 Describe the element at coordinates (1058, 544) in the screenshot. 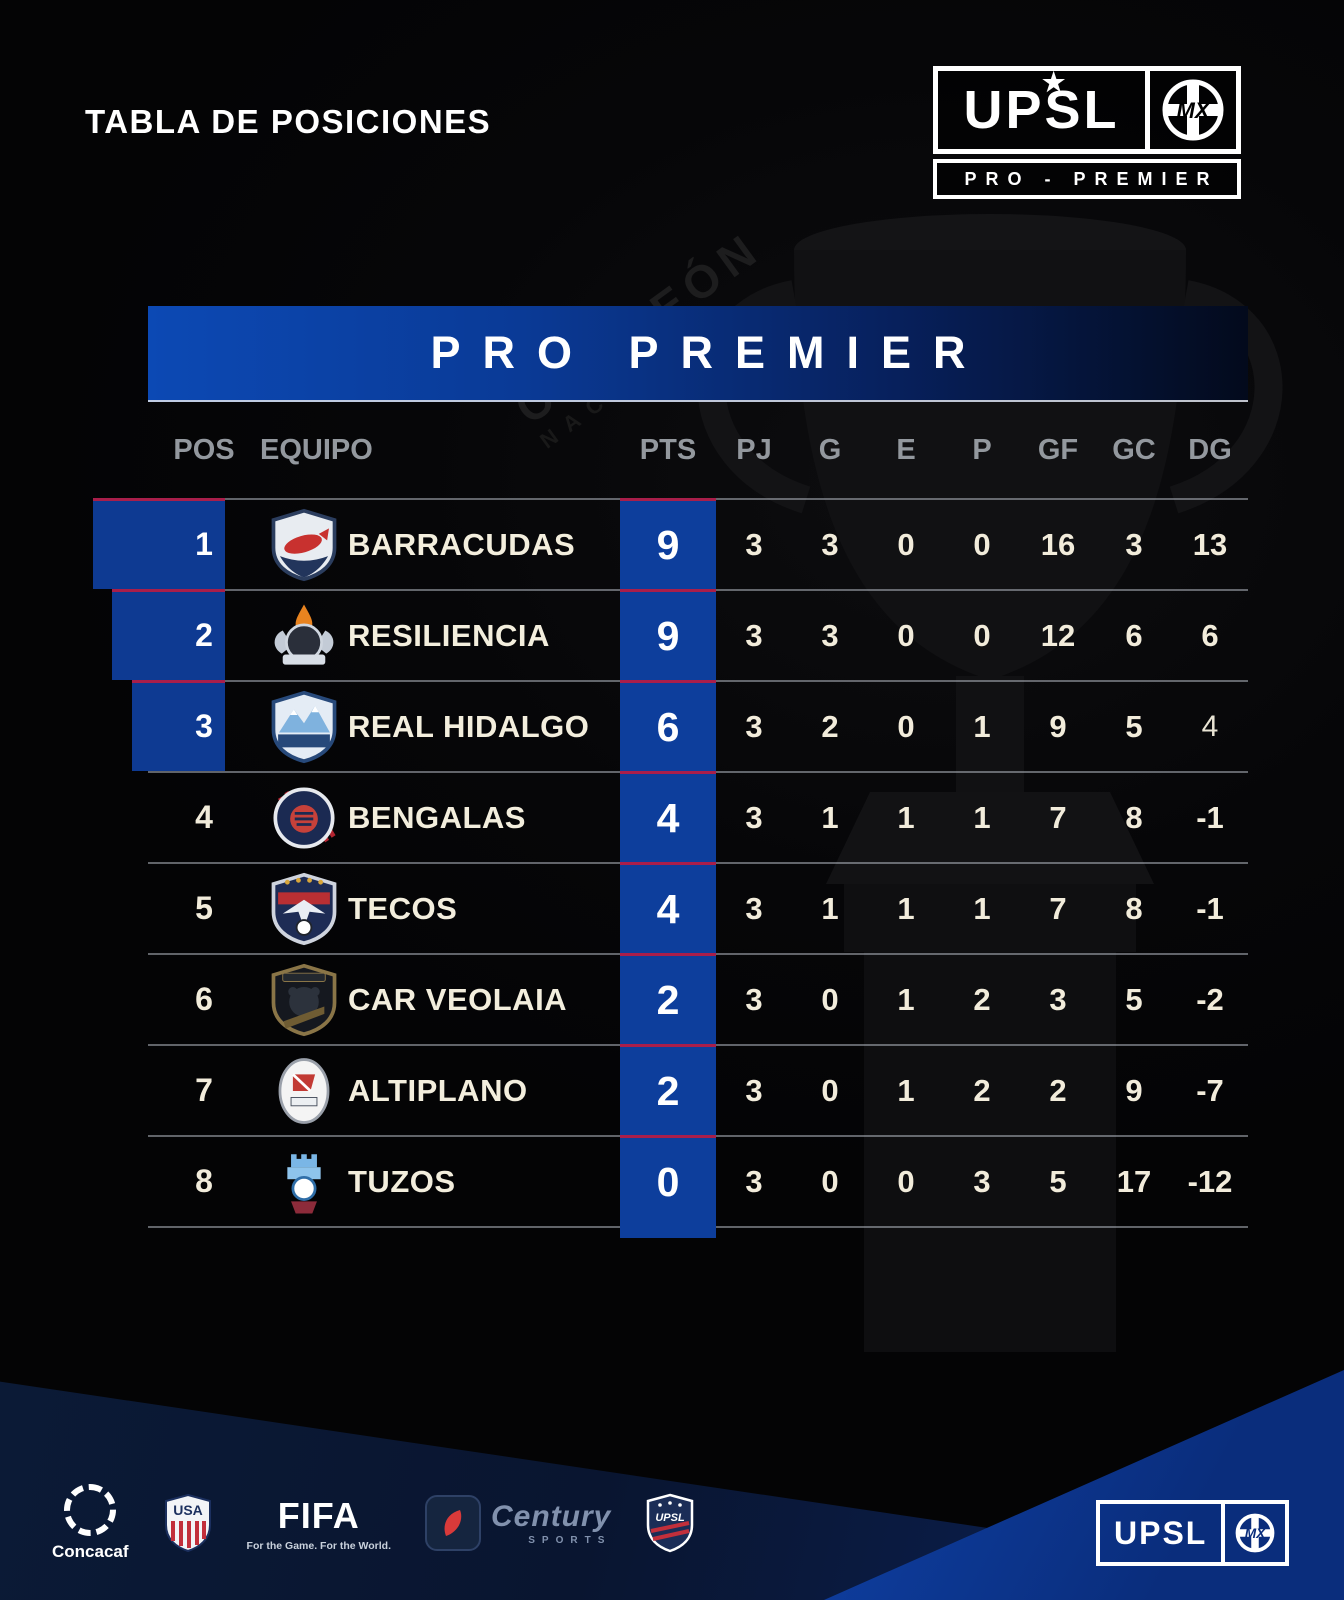

I see `stat-gf: 16` at that location.